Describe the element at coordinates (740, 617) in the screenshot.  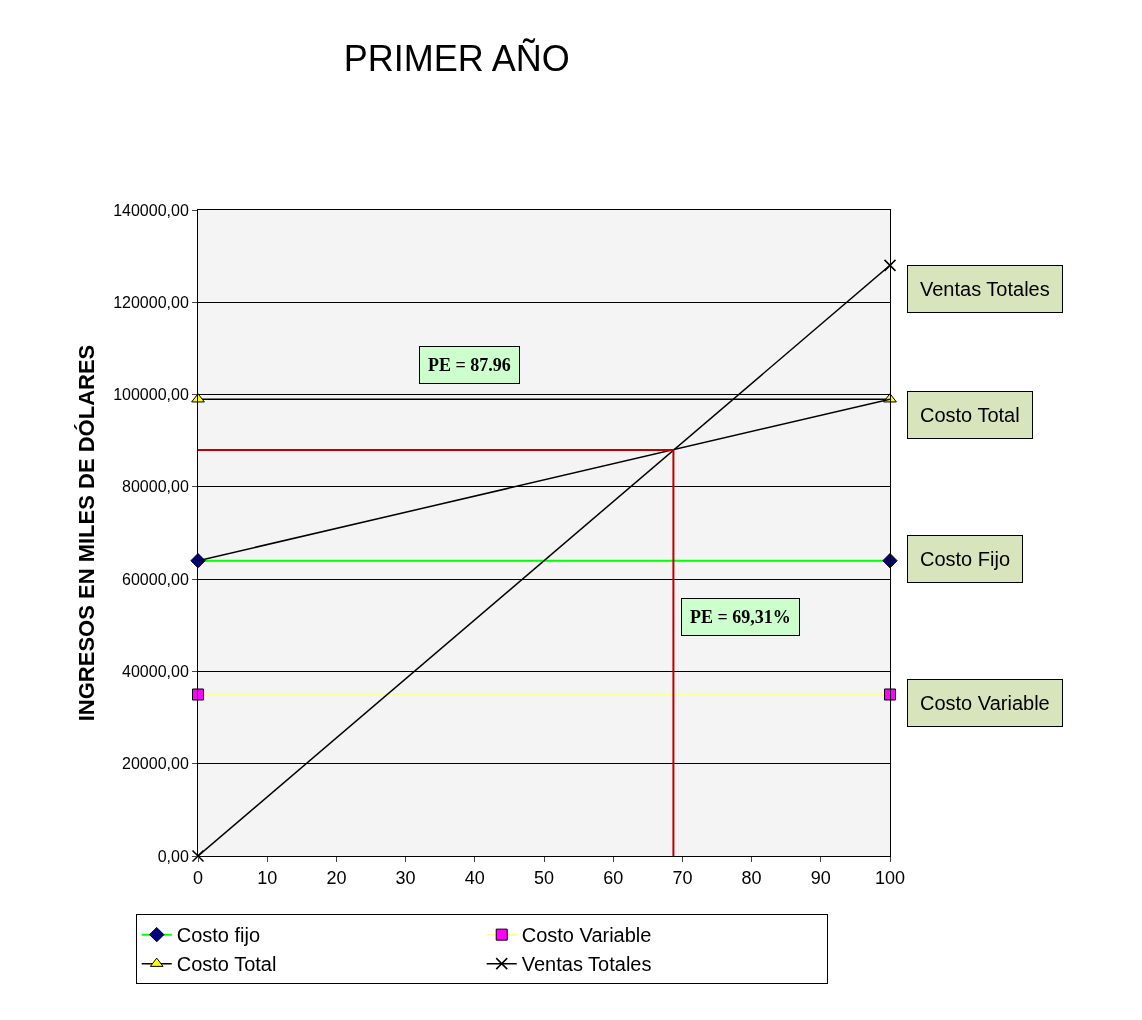
I see `annotation: PE = 69,31%` at that location.